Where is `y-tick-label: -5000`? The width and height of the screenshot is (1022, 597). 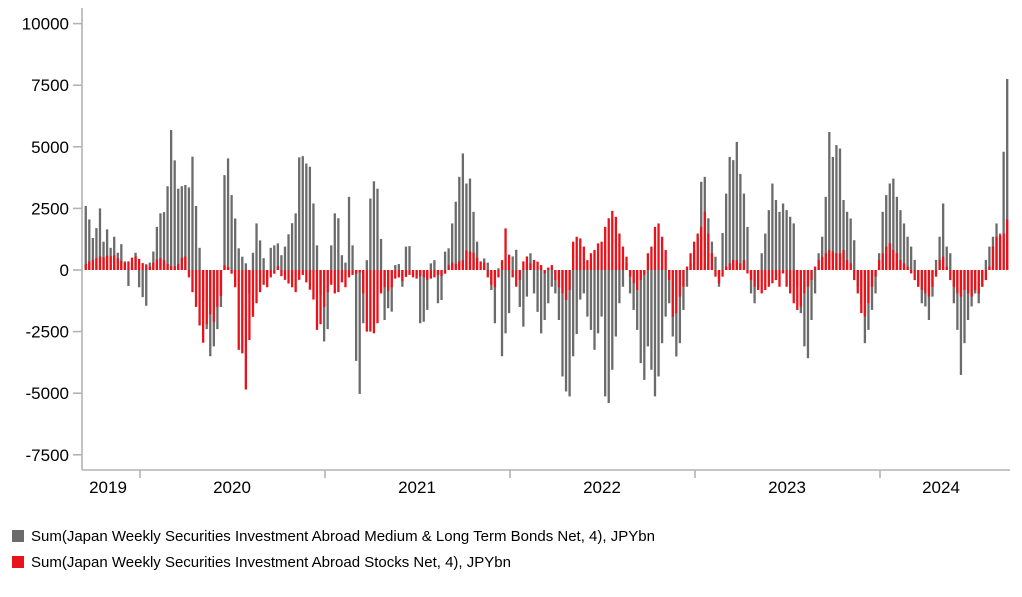 y-tick-label: -5000 is located at coordinates (47, 393).